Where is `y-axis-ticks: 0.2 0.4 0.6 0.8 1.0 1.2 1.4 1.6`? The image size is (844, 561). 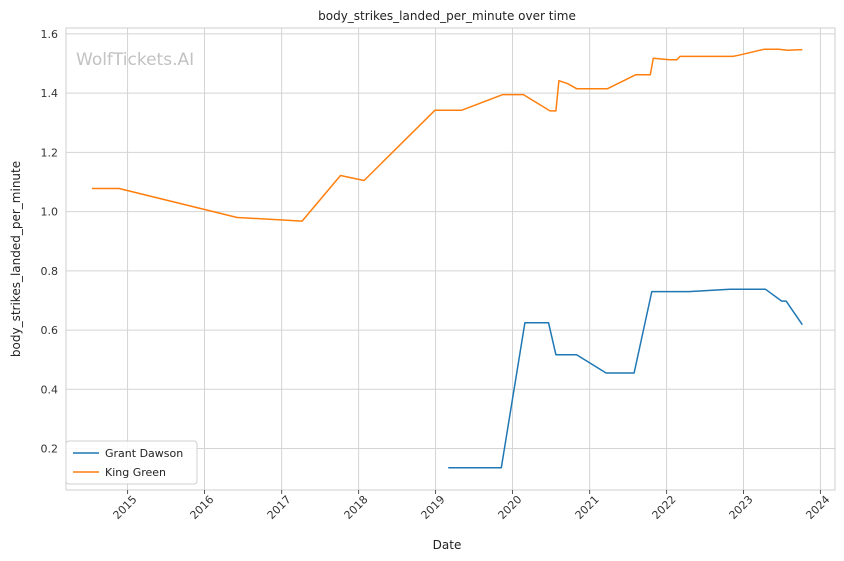
y-axis-ticks: 0.2 0.4 0.6 0.8 1.0 1.2 1.4 1.6 is located at coordinates (50, 242).